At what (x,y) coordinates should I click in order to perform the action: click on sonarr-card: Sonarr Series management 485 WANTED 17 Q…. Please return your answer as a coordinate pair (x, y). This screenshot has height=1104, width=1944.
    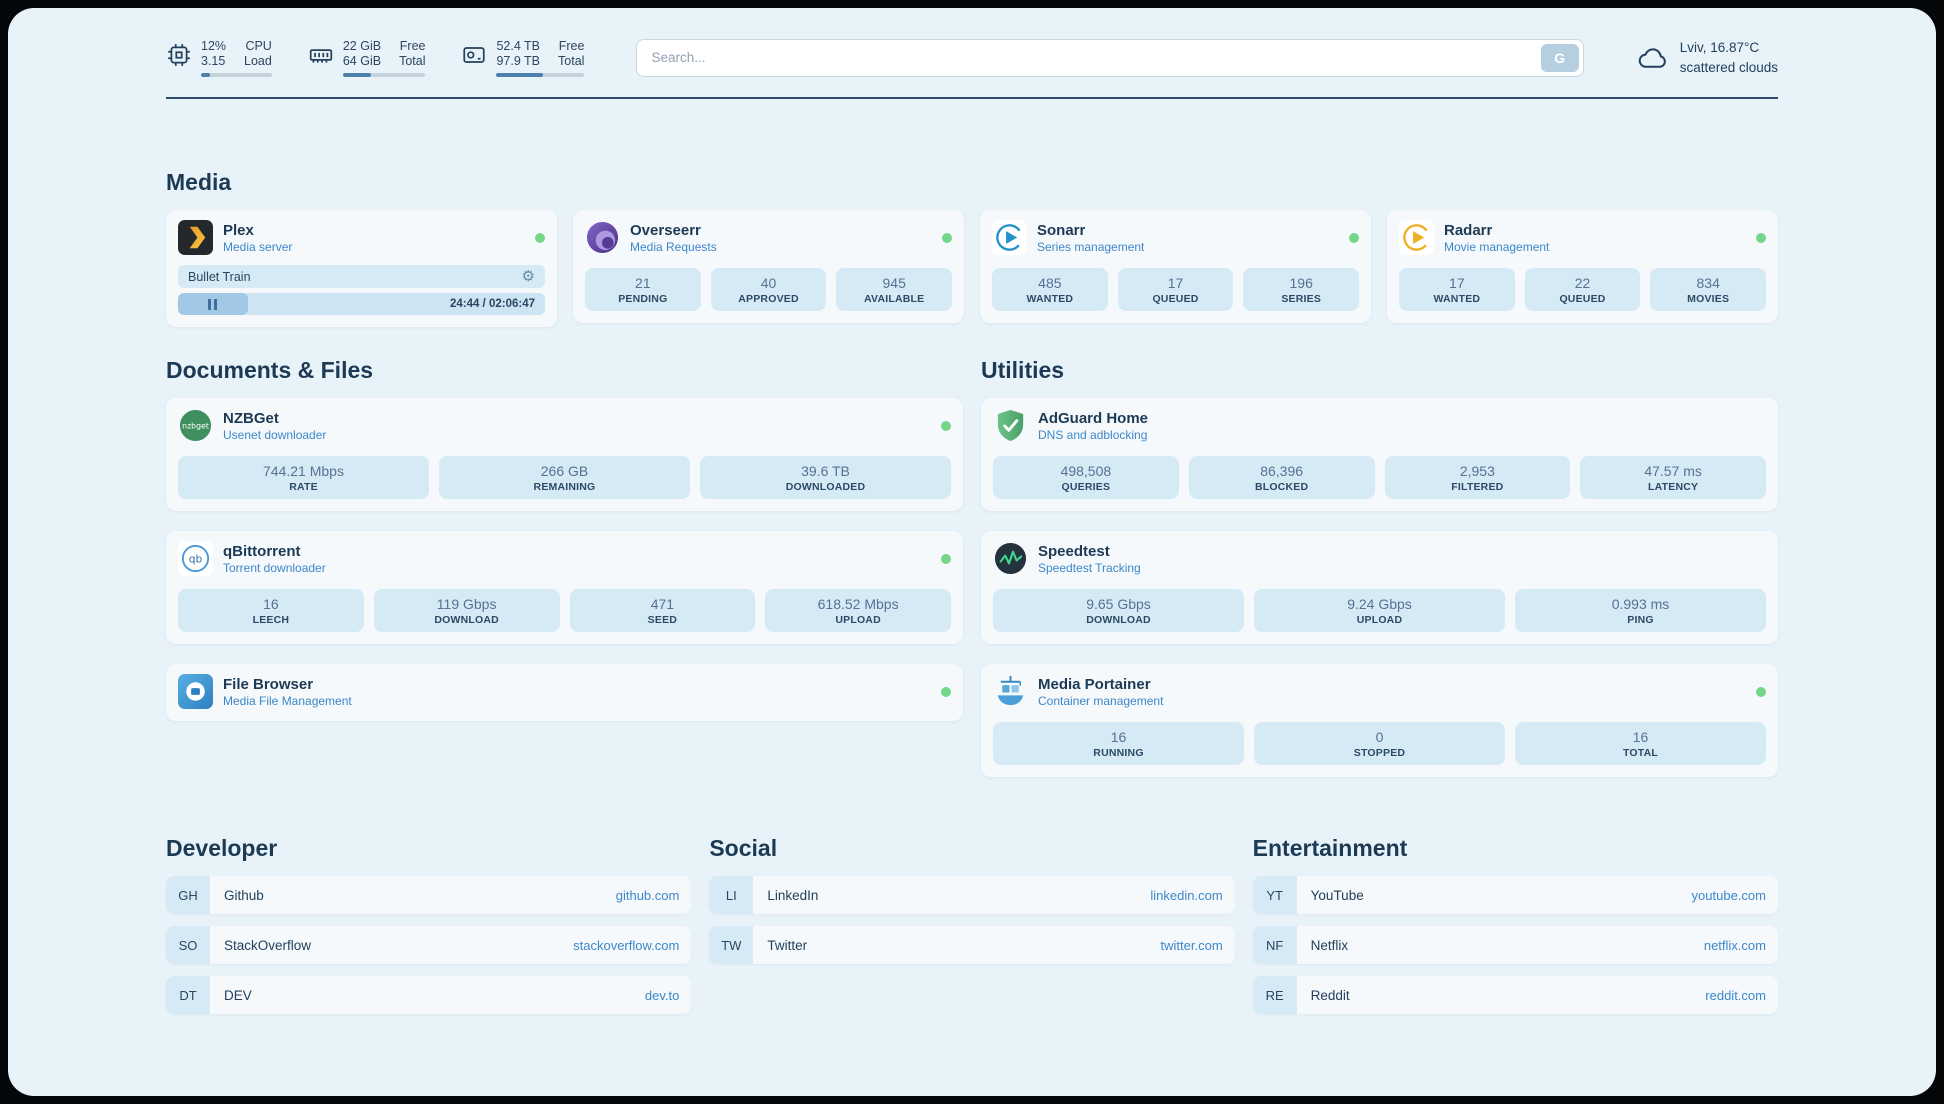
    Looking at the image, I should click on (1175, 267).